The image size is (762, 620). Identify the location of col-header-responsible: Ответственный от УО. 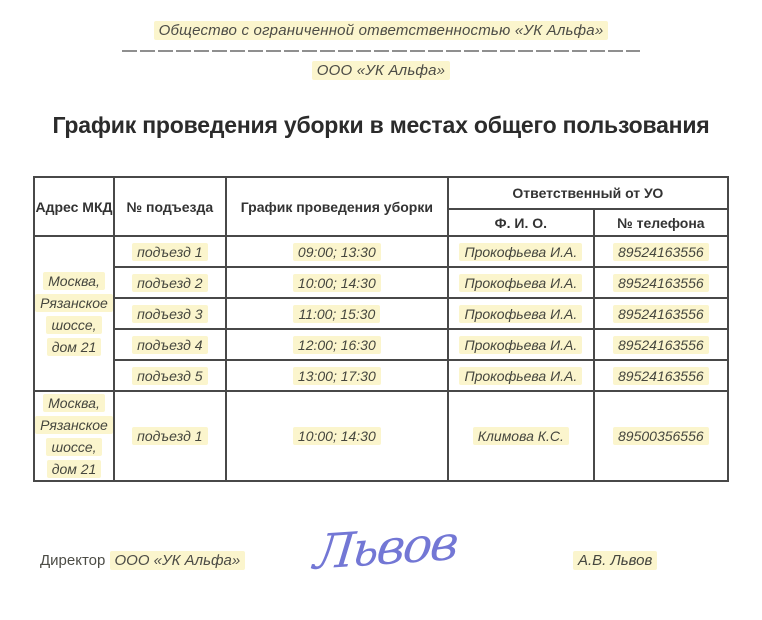
(587, 193).